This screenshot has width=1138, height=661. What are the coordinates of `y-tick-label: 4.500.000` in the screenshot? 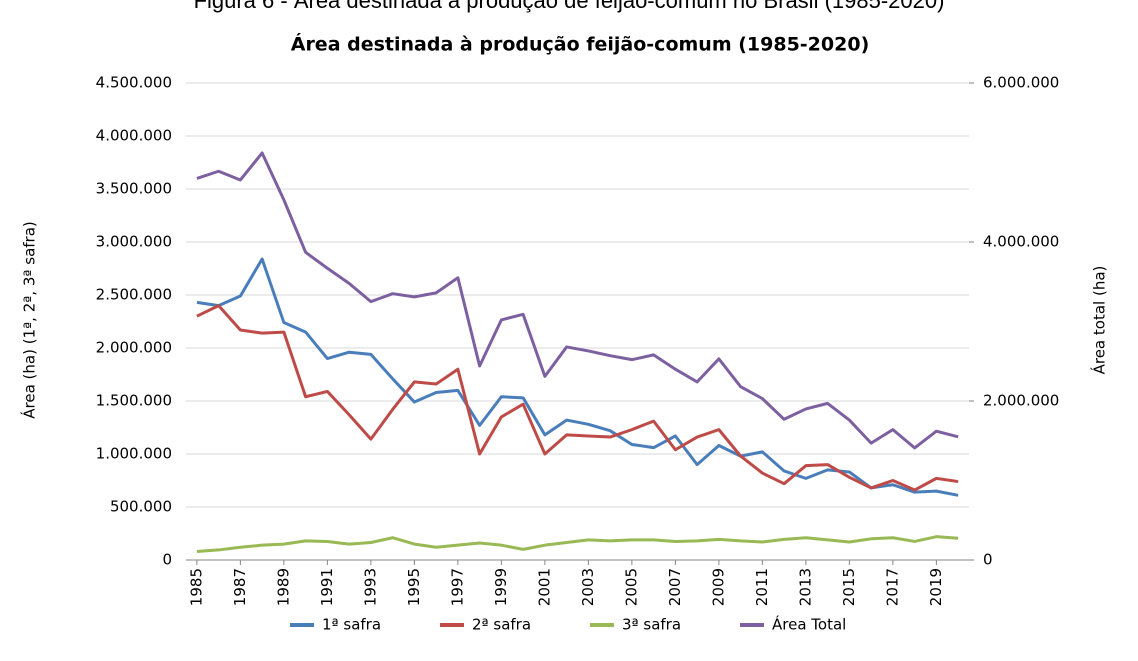 It's located at (134, 83).